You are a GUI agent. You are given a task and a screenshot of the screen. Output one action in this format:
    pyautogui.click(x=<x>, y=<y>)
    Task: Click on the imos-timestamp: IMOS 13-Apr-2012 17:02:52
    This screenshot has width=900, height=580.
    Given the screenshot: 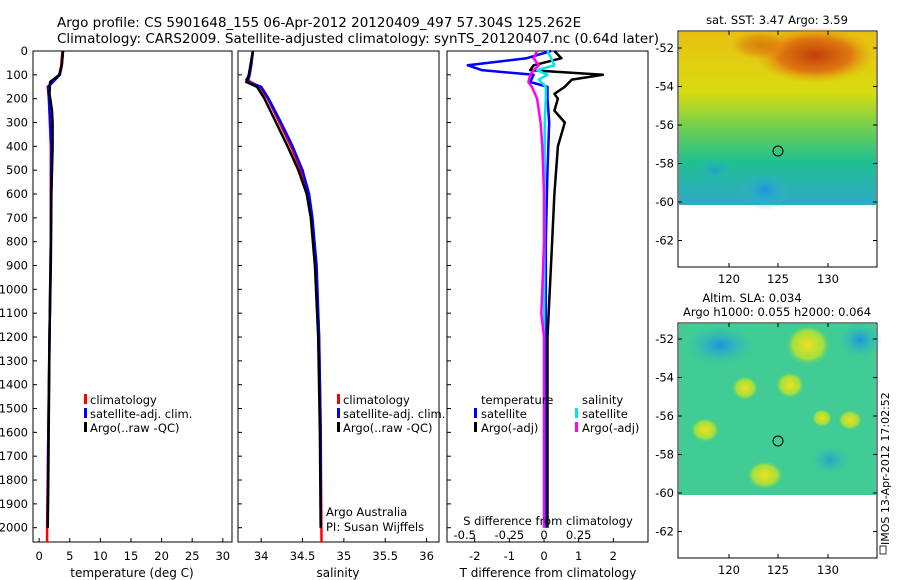 What is the action you would take?
    pyautogui.click(x=885, y=468)
    